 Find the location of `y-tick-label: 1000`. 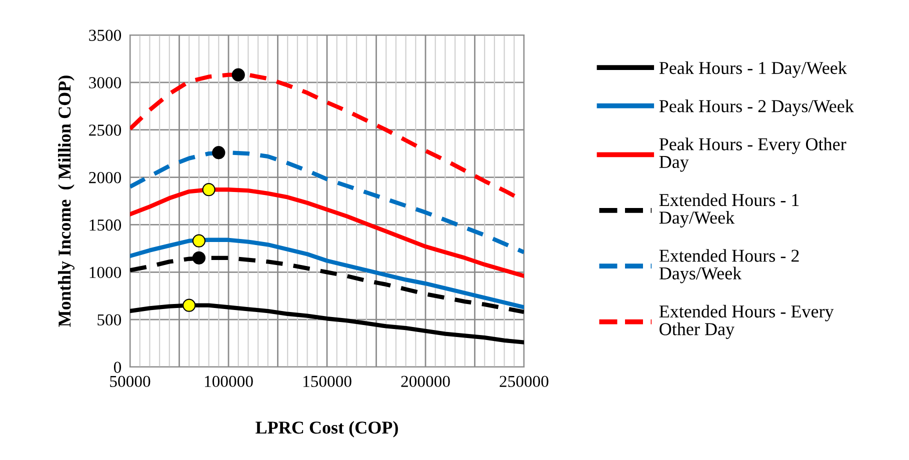

y-tick-label: 1000 is located at coordinates (106, 272).